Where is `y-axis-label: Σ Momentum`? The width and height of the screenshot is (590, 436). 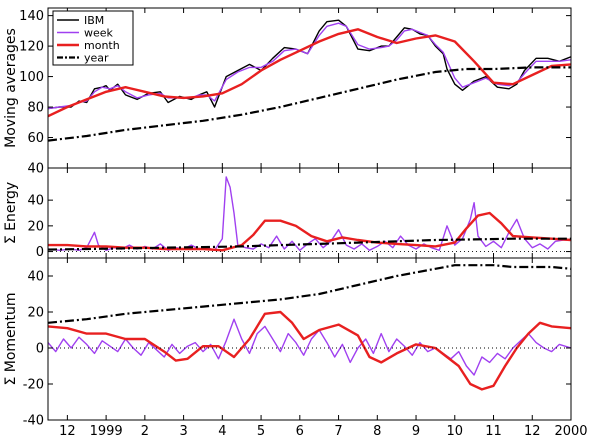
y-axis-label: Σ Momentum is located at coordinates (11, 338).